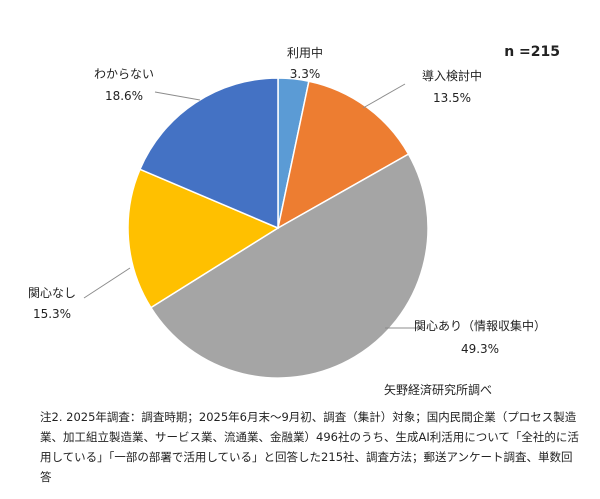 The height and width of the screenshot is (499, 600). What do you see at coordinates (52, 293) in the screenshot?
I see `slice-label-4: 関心なし` at bounding box center [52, 293].